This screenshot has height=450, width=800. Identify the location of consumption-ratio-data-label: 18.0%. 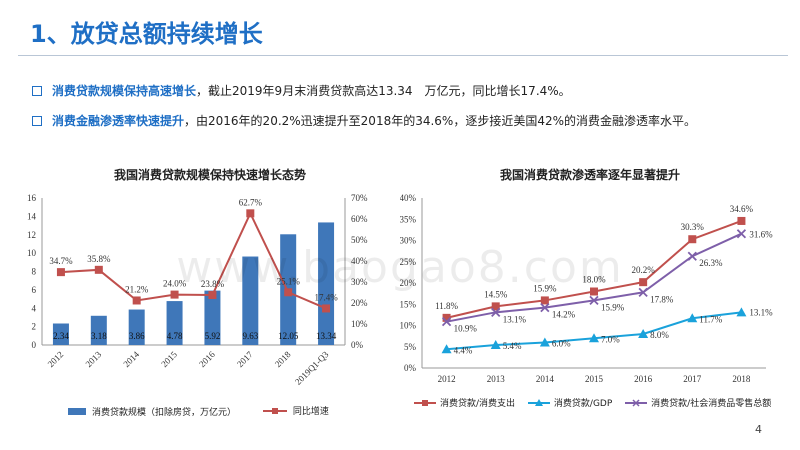
(594, 280).